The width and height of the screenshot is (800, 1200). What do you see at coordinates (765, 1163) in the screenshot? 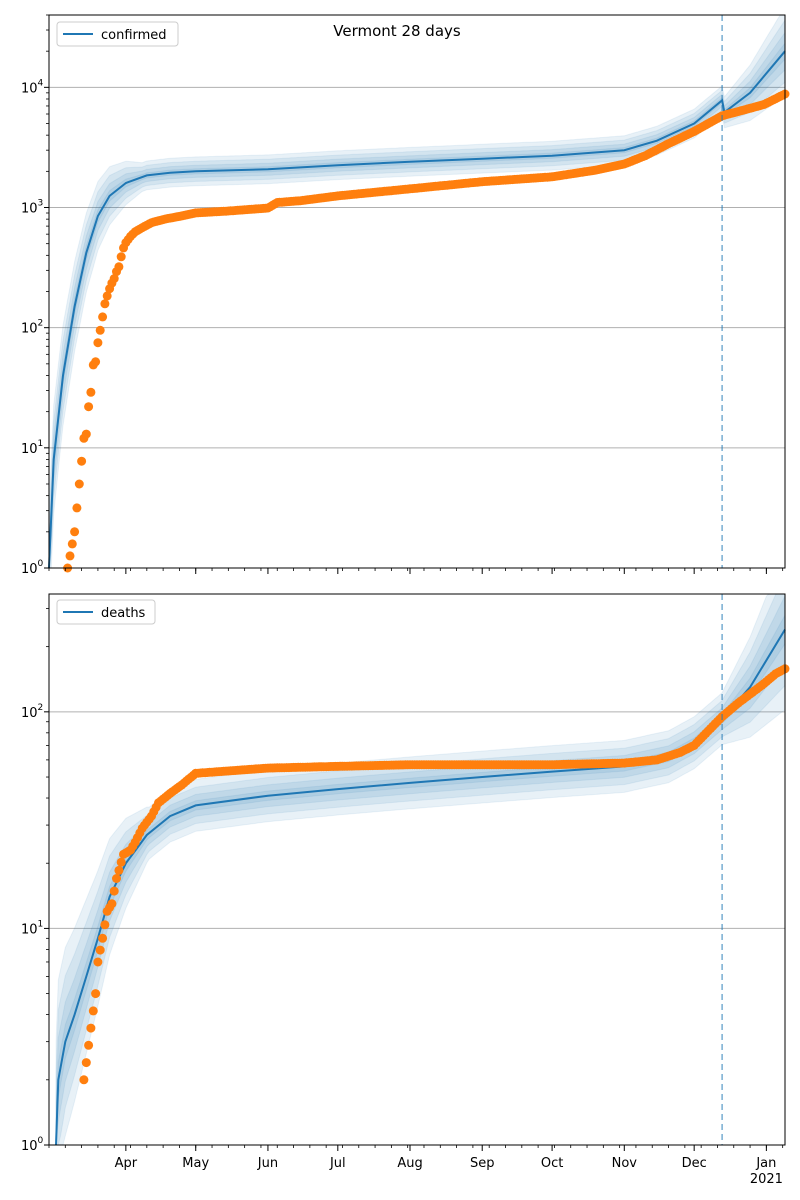
I see `deaths-xtick-label: Jan` at bounding box center [765, 1163].